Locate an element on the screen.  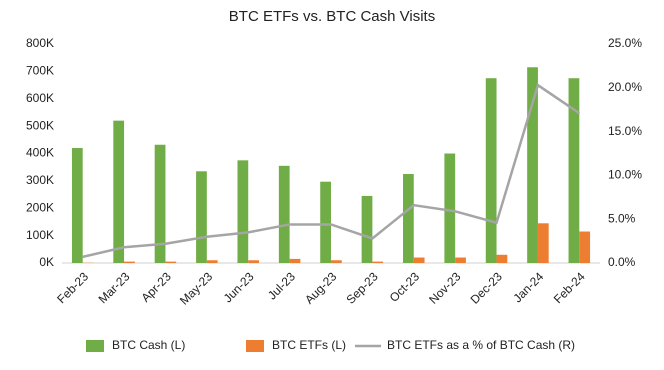
y-tick-label: 200K is located at coordinates (40, 207).